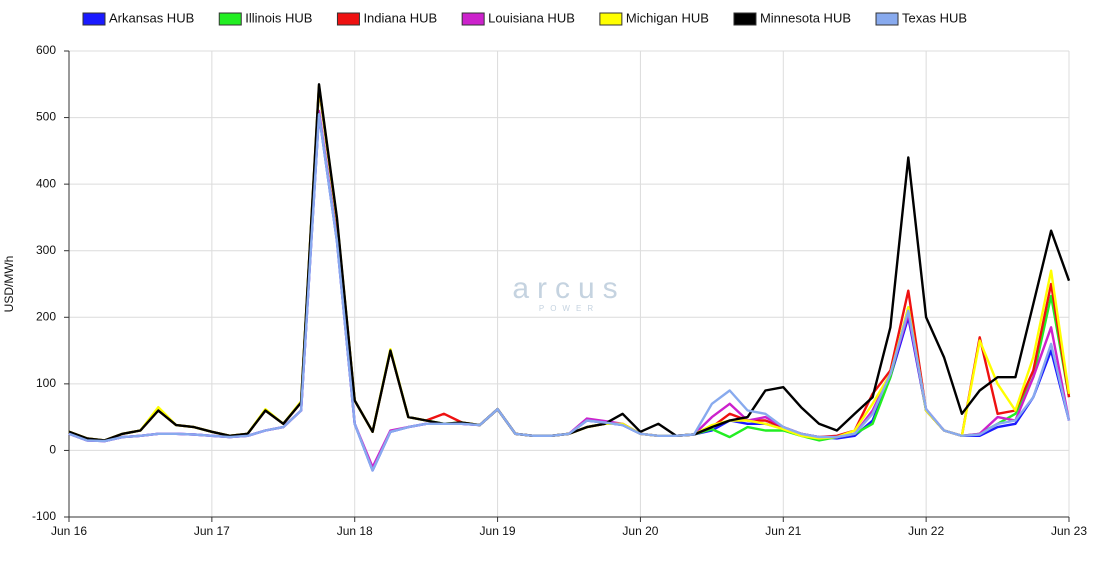  Describe the element at coordinates (934, 17) in the screenshot. I see `legend-label: Texas HUB` at that location.